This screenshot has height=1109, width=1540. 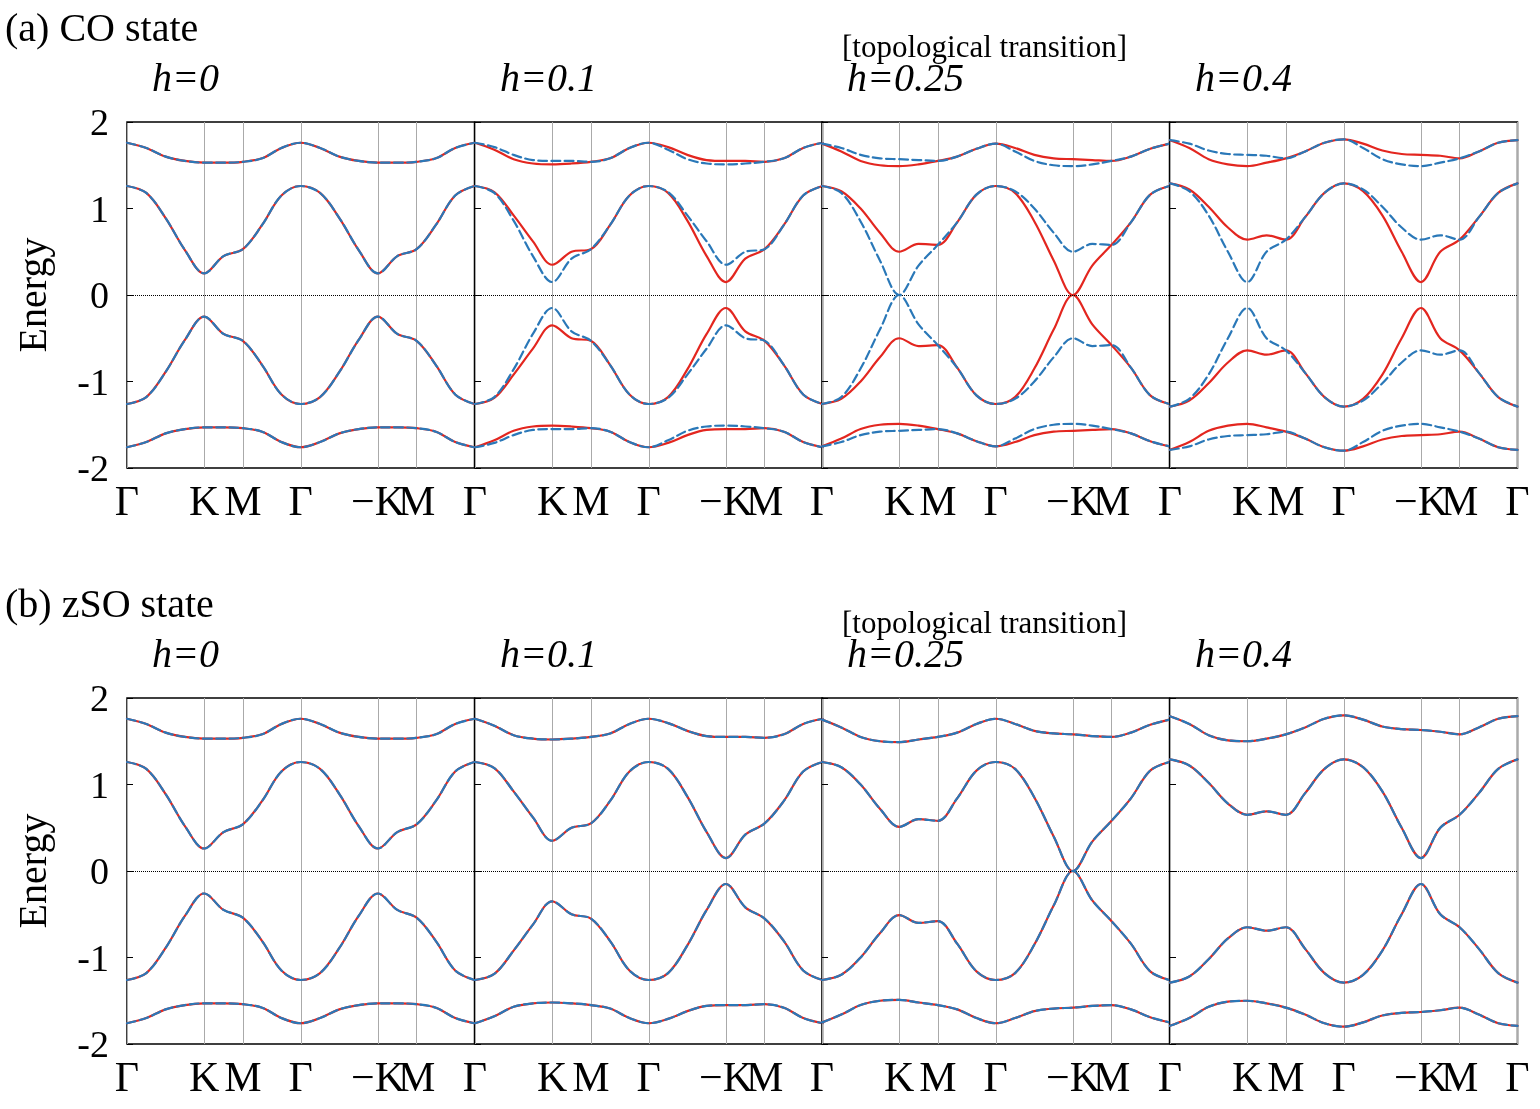 I want to click on text: (b) zSO state, so click(x=109, y=603).